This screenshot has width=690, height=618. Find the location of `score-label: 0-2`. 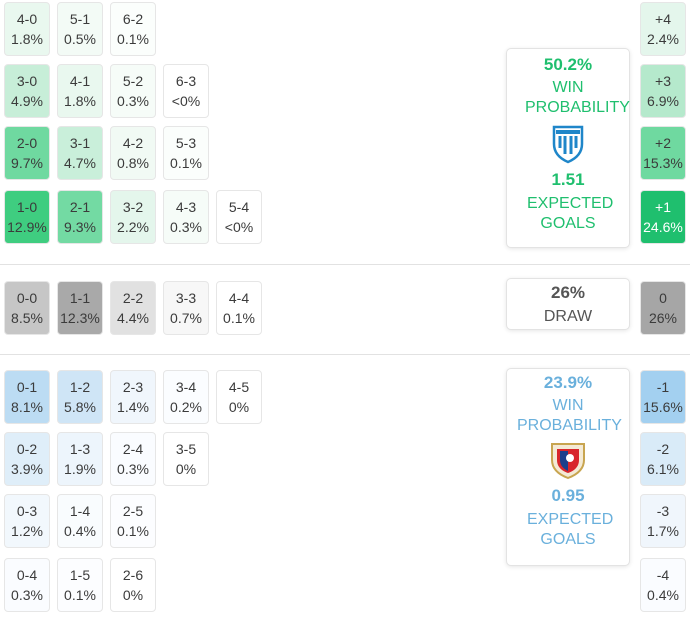

score-label: 0-2 is located at coordinates (27, 449).